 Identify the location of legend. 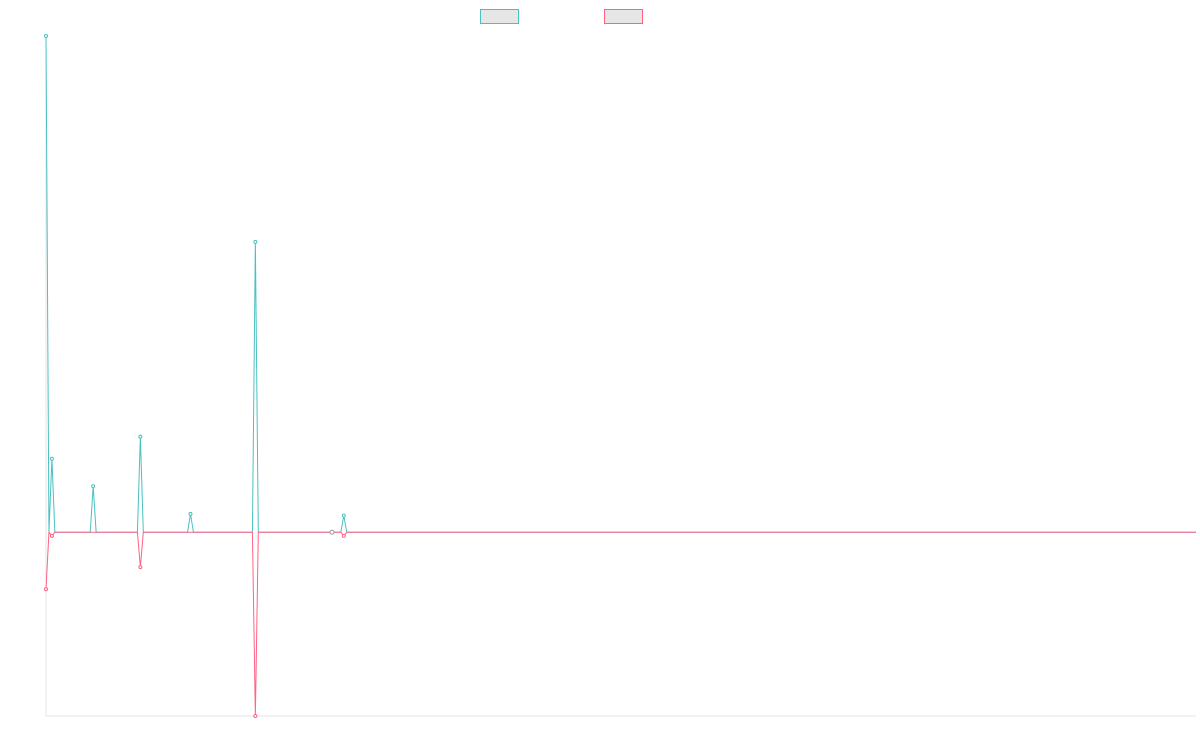
(600, 18).